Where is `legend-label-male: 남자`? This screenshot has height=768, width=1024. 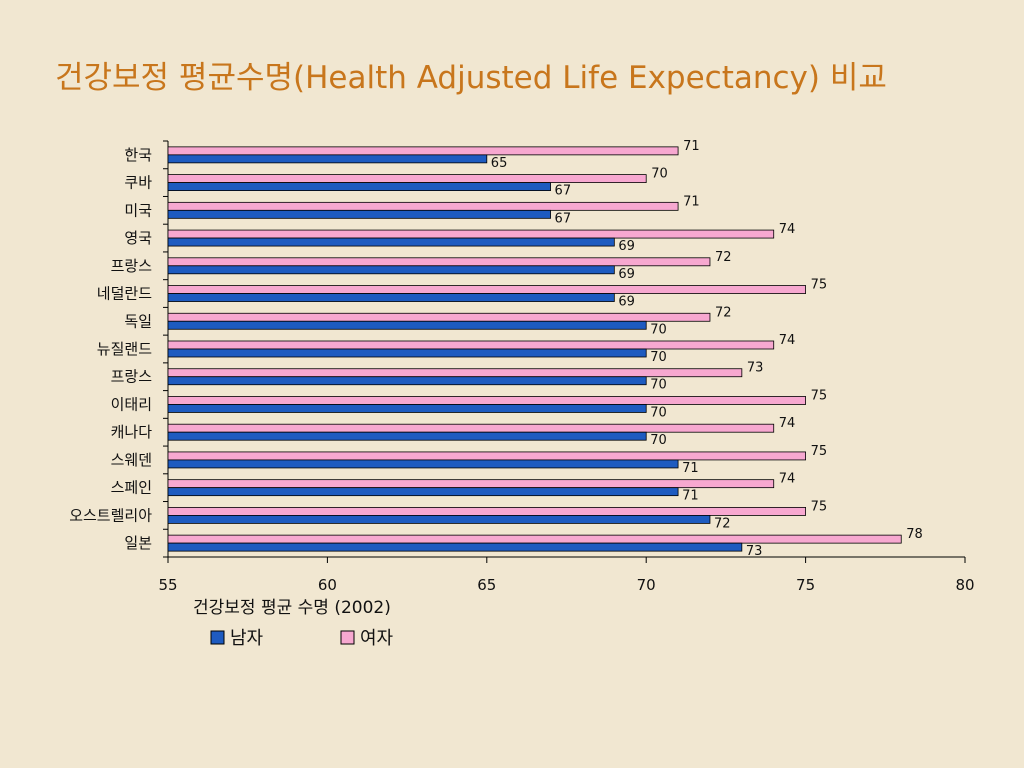 legend-label-male: 남자 is located at coordinates (247, 638).